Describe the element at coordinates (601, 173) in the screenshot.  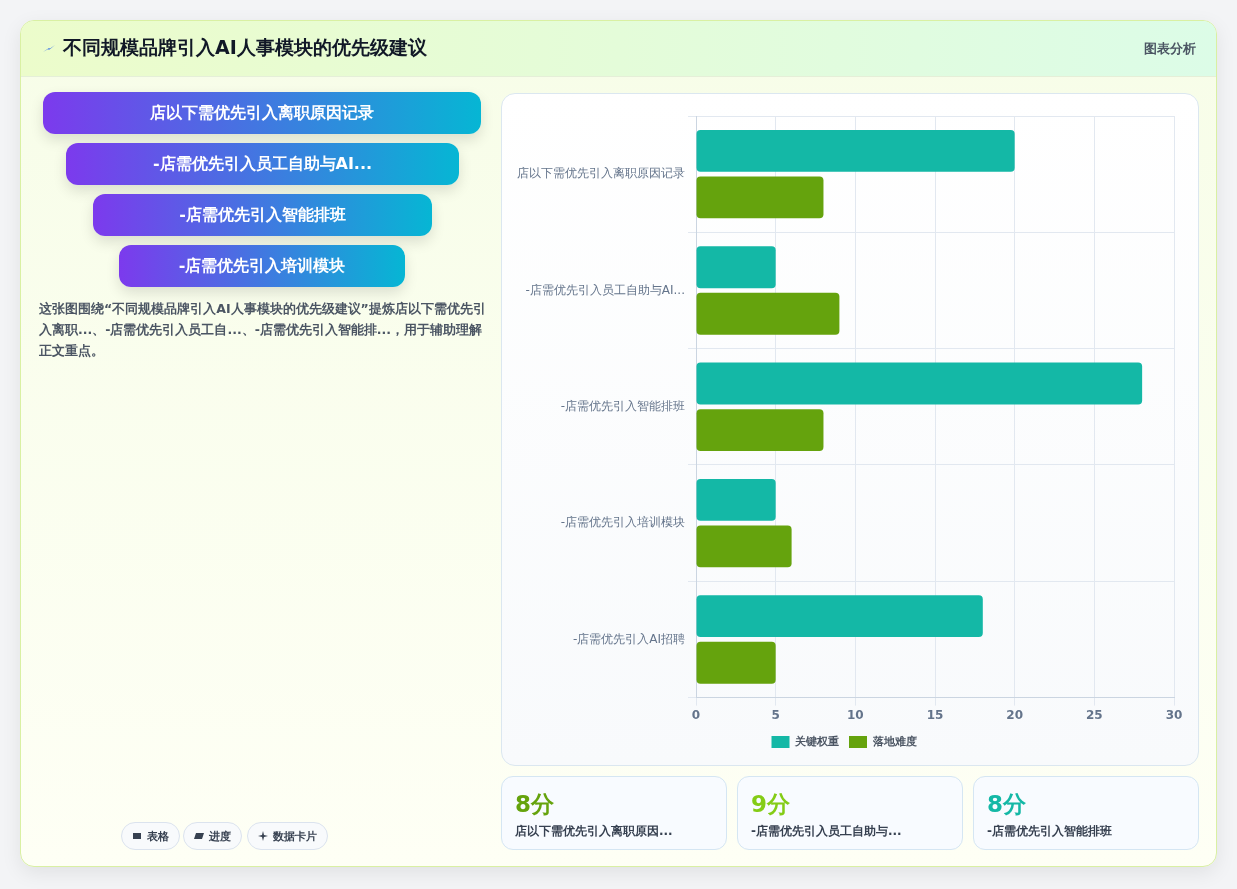
I see `y-tick-label: 店以下需优先引入离职原因记录` at that location.